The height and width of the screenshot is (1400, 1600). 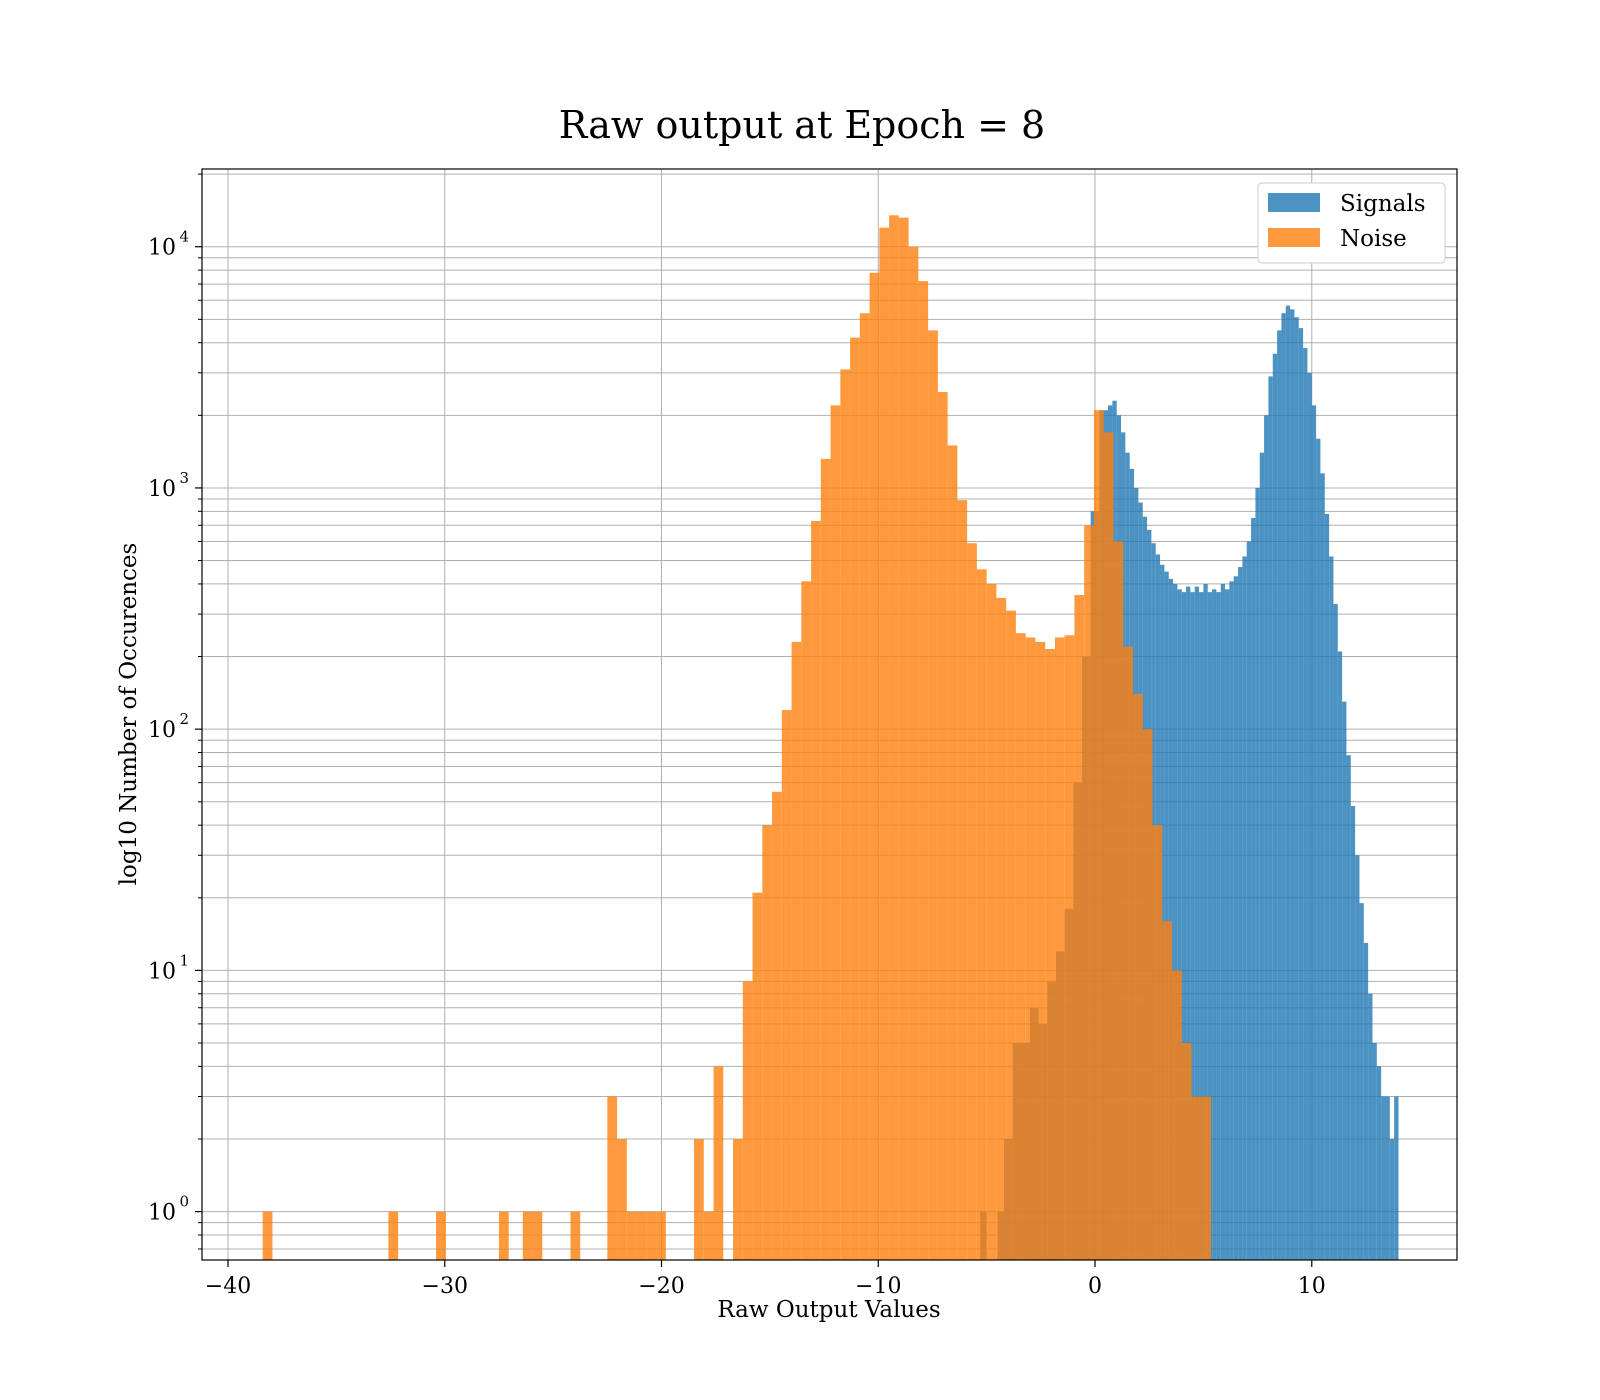 I want to click on legend-swatch-signals, so click(x=1294, y=202).